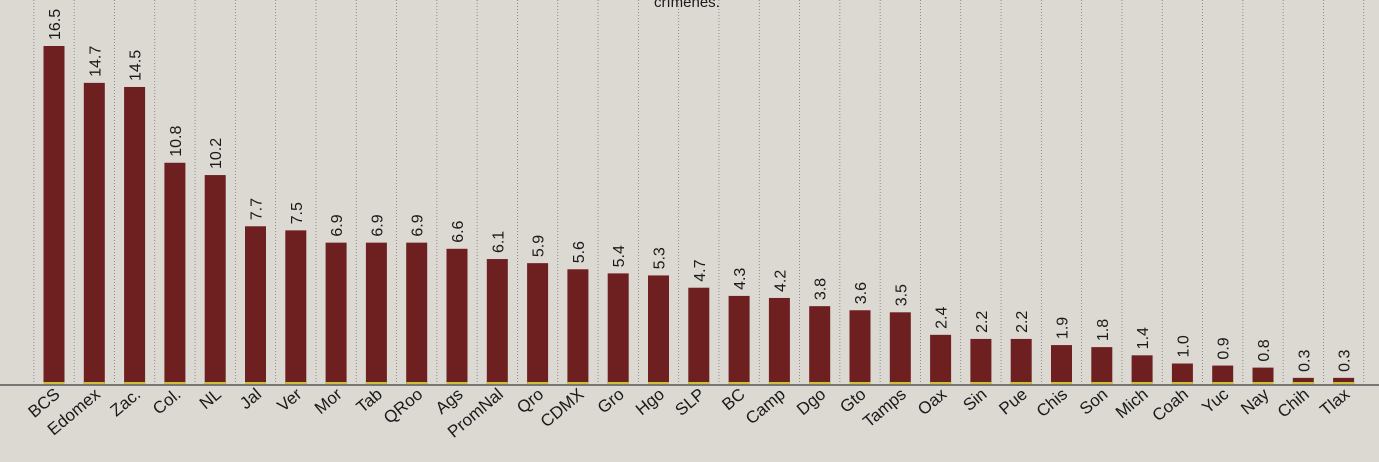  What do you see at coordinates (328, 401) in the screenshot?
I see `category-label: Mor` at bounding box center [328, 401].